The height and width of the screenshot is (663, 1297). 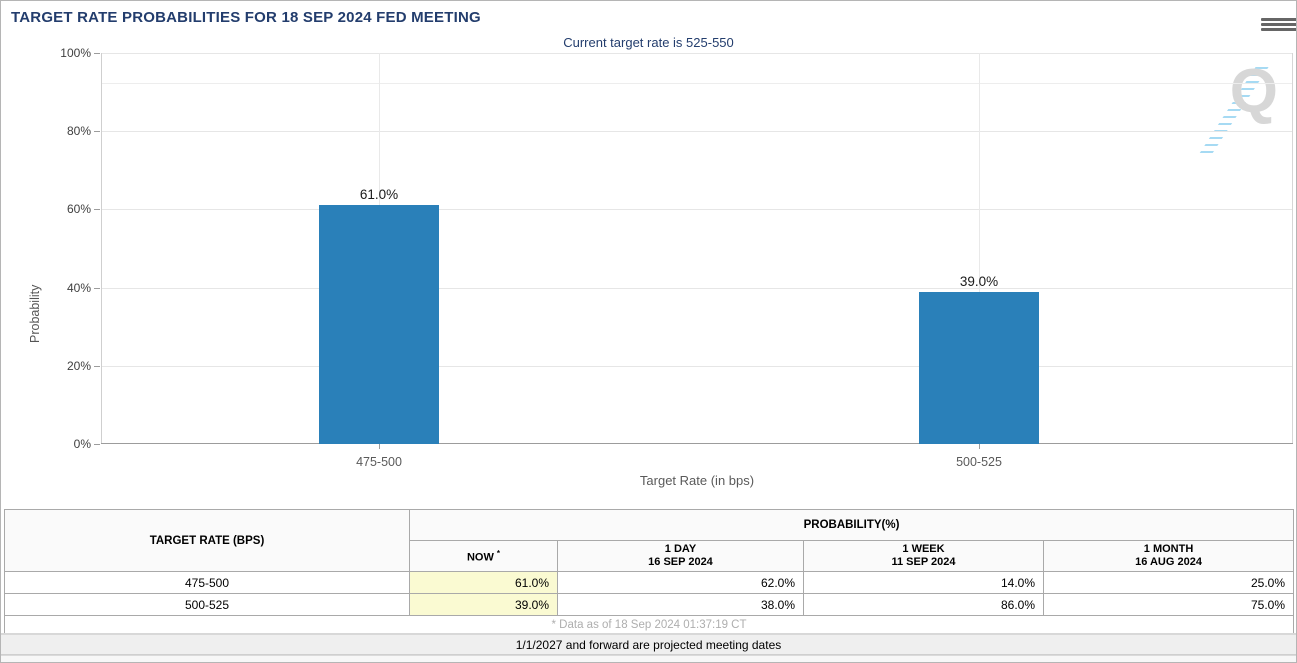 I want to click on cell-1-week: 14.0%, so click(x=923, y=582).